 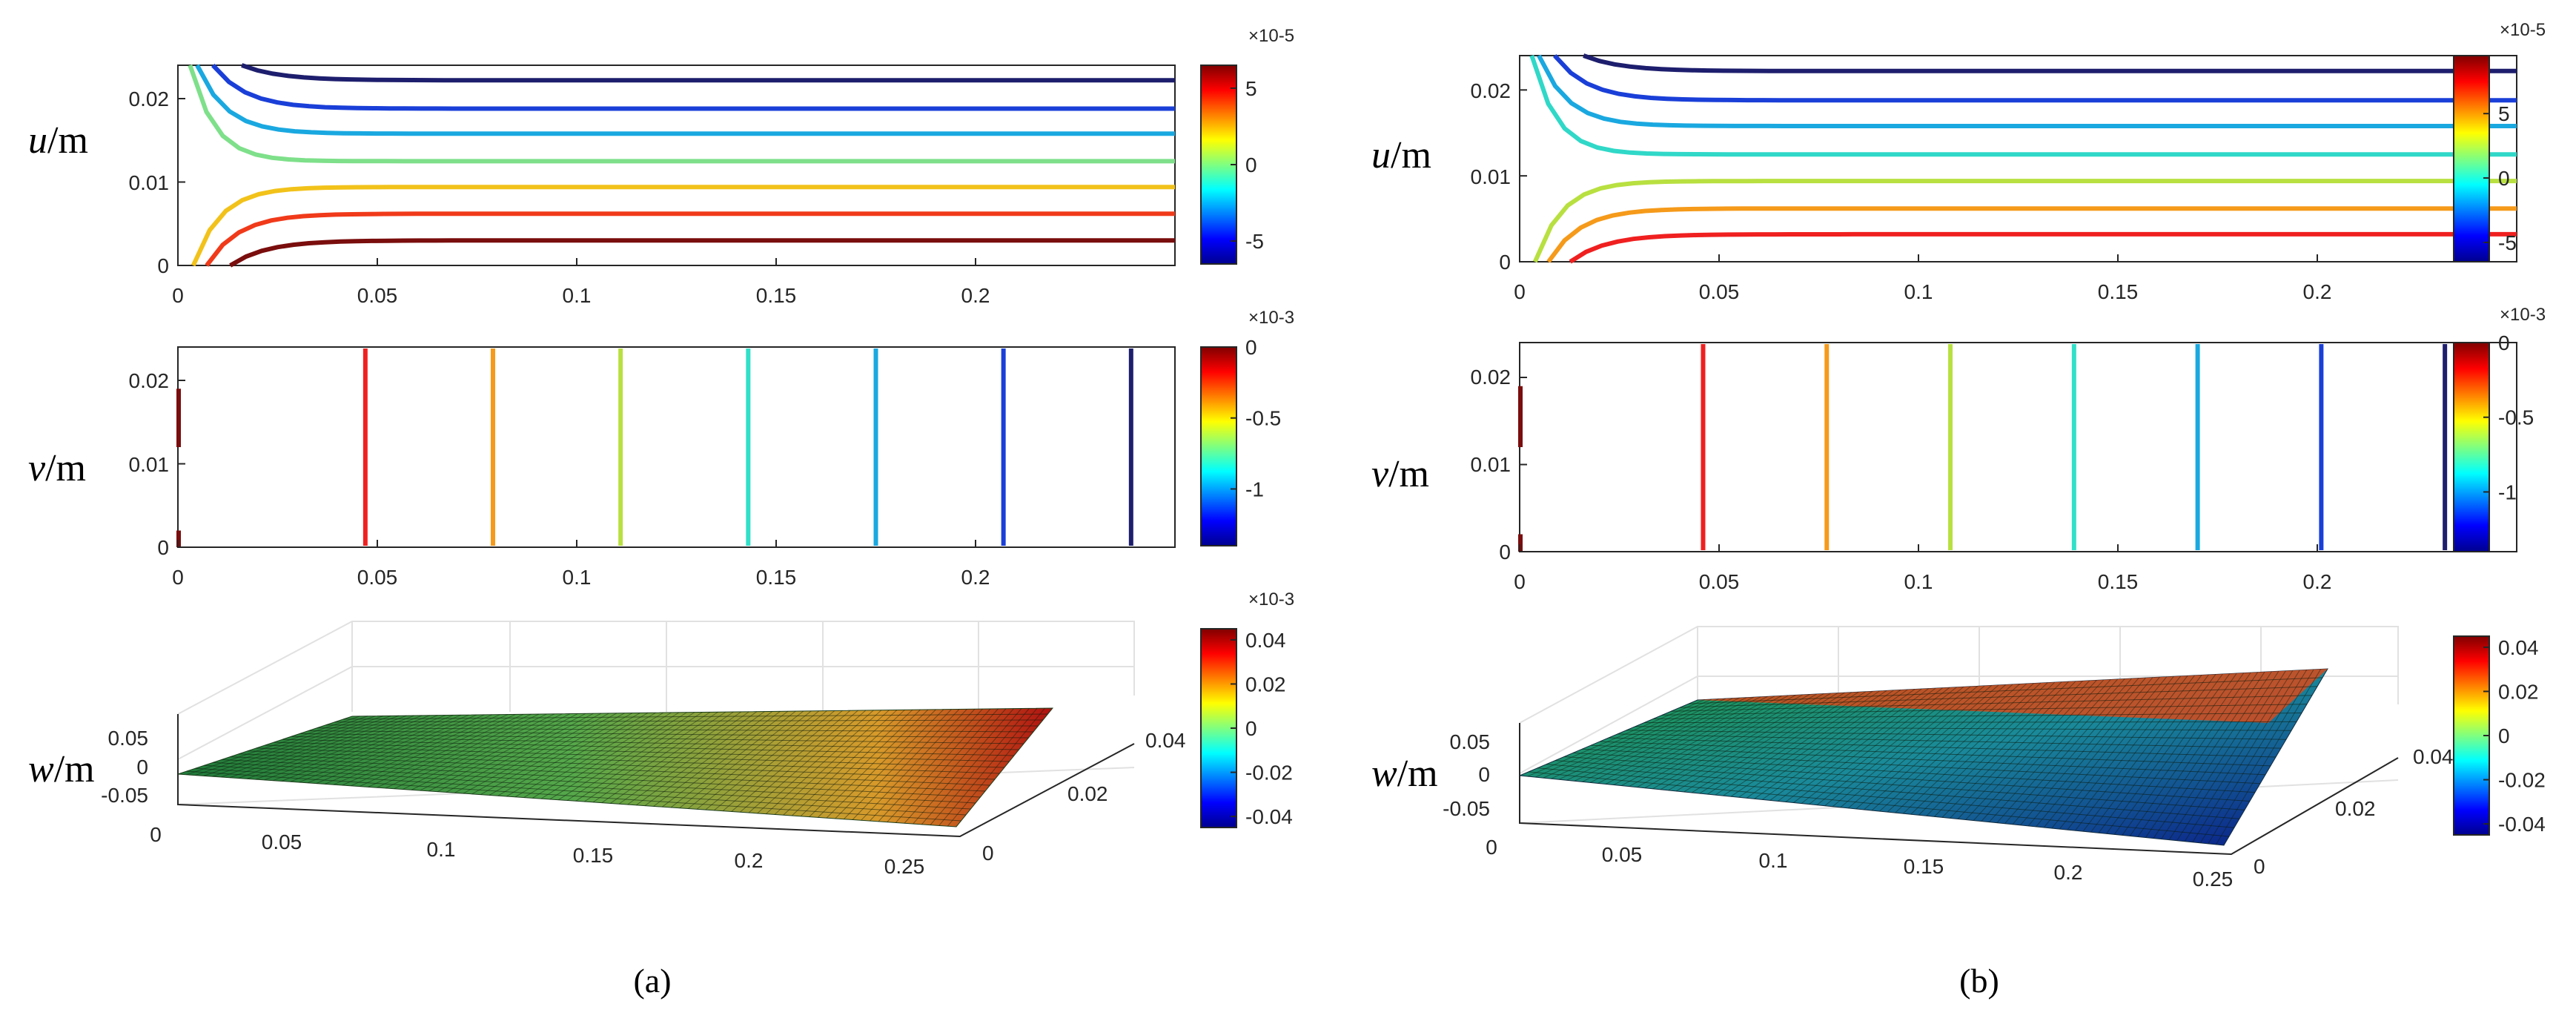 I want to click on axes-lines-b-w, so click(x=1959, y=789).